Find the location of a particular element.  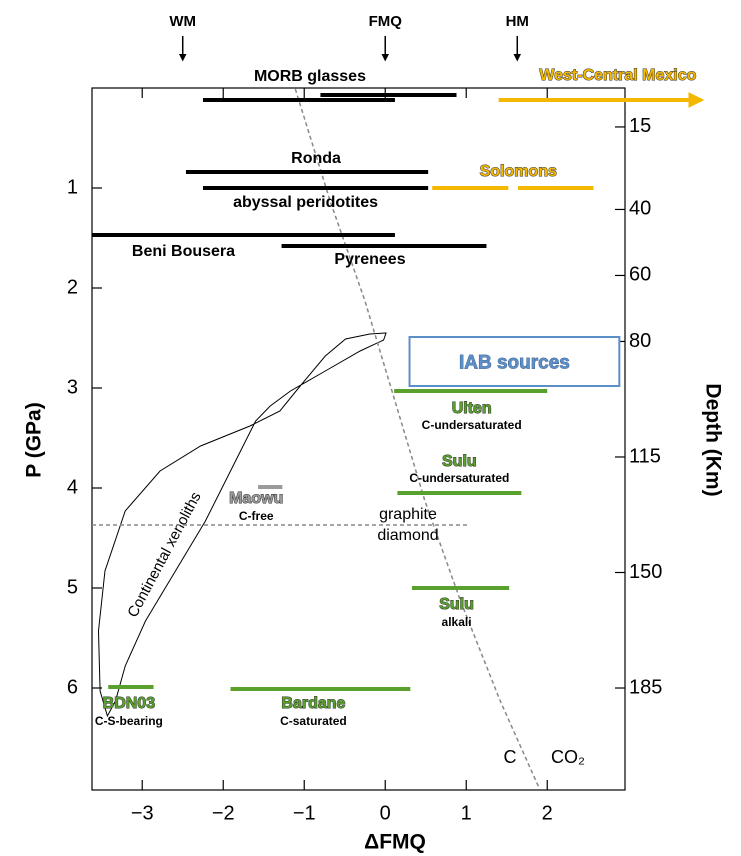

top-marker-label: HM is located at coordinates (517, 21).